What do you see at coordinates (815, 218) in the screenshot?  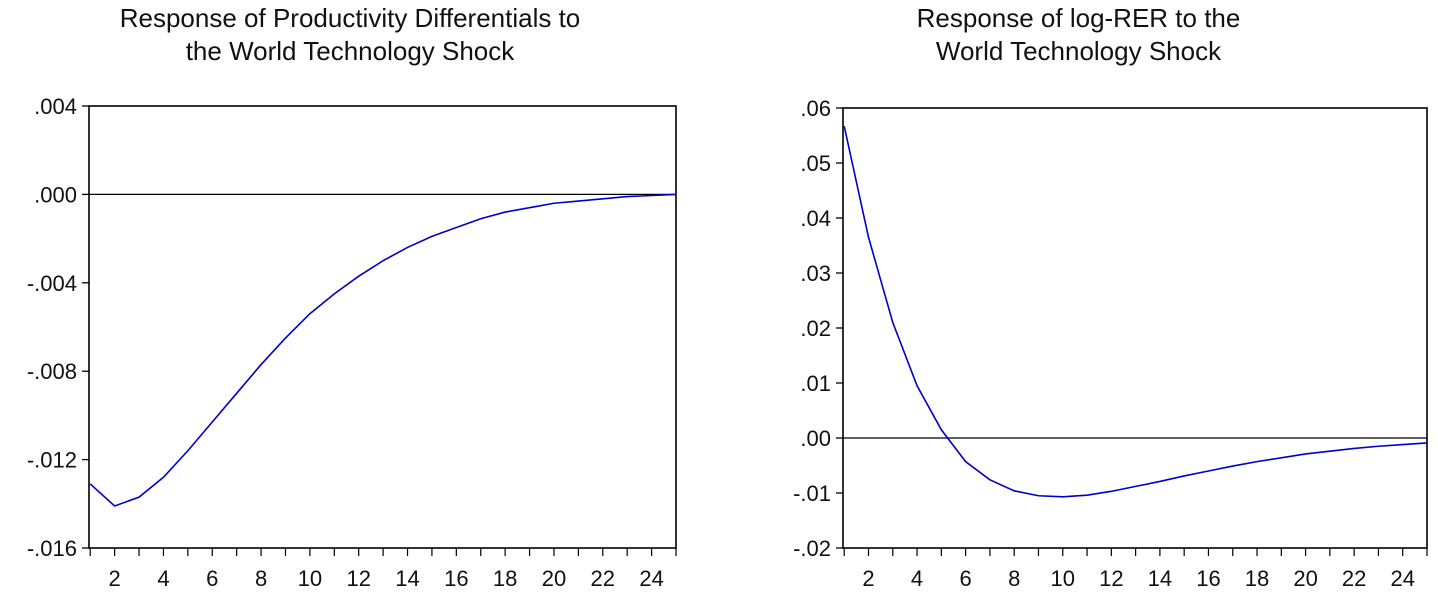 I see `y-tick-label: .04` at bounding box center [815, 218].